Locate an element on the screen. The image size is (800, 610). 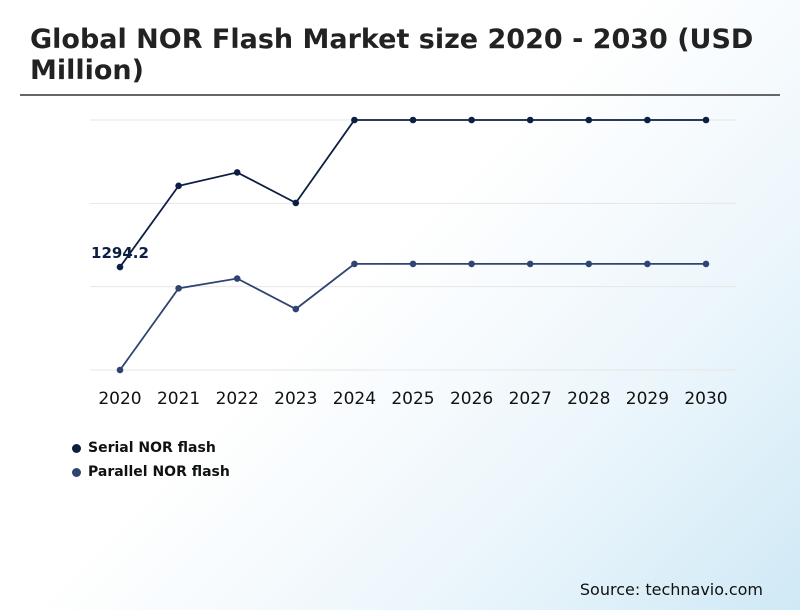
legend: Serial NOR flash Parallel NOR flash is located at coordinates (151, 460).